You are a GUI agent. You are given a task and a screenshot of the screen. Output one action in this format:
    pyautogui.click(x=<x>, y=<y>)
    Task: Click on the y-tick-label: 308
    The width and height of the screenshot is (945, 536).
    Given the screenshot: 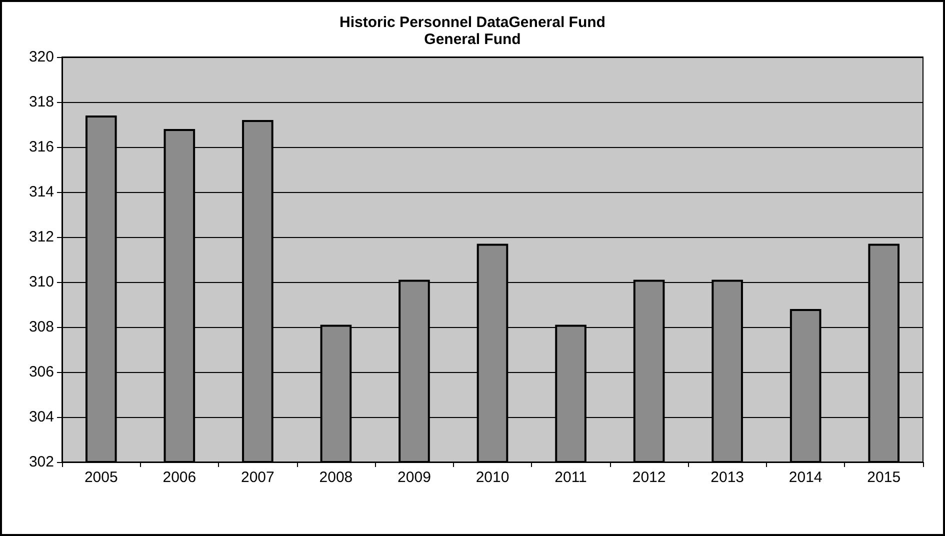 What is the action you would take?
    pyautogui.click(x=41, y=327)
    